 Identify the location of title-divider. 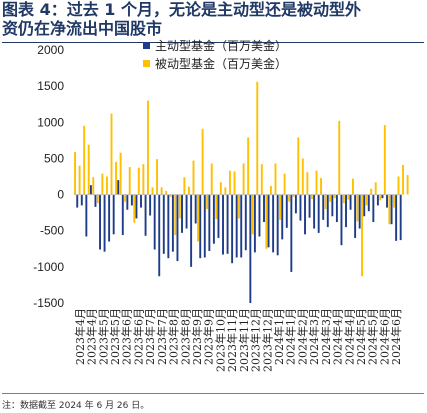
(213, 42).